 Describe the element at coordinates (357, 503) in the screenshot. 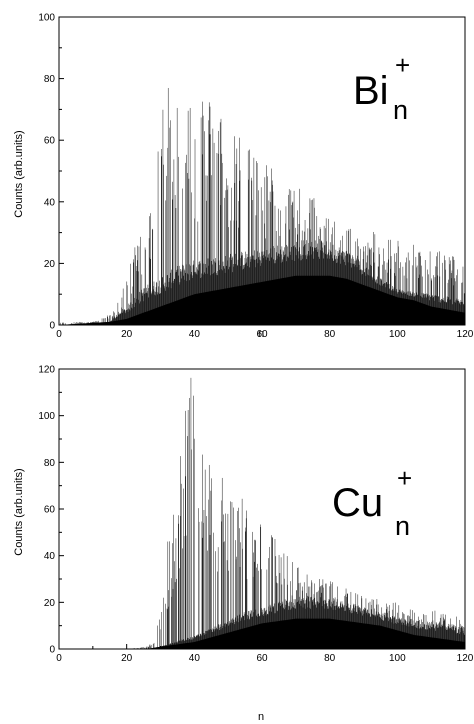

I see `panel-label-base: Cu` at that location.